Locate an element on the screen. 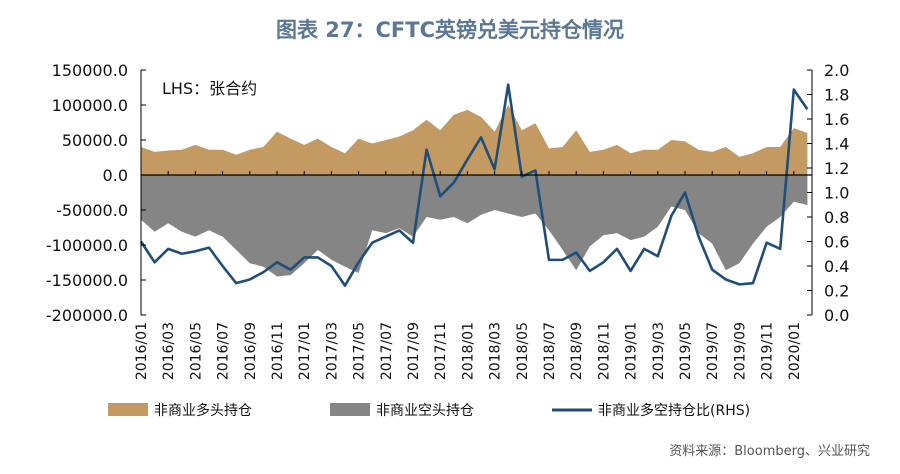  right-tick-label: 1.6 is located at coordinates (836, 119).